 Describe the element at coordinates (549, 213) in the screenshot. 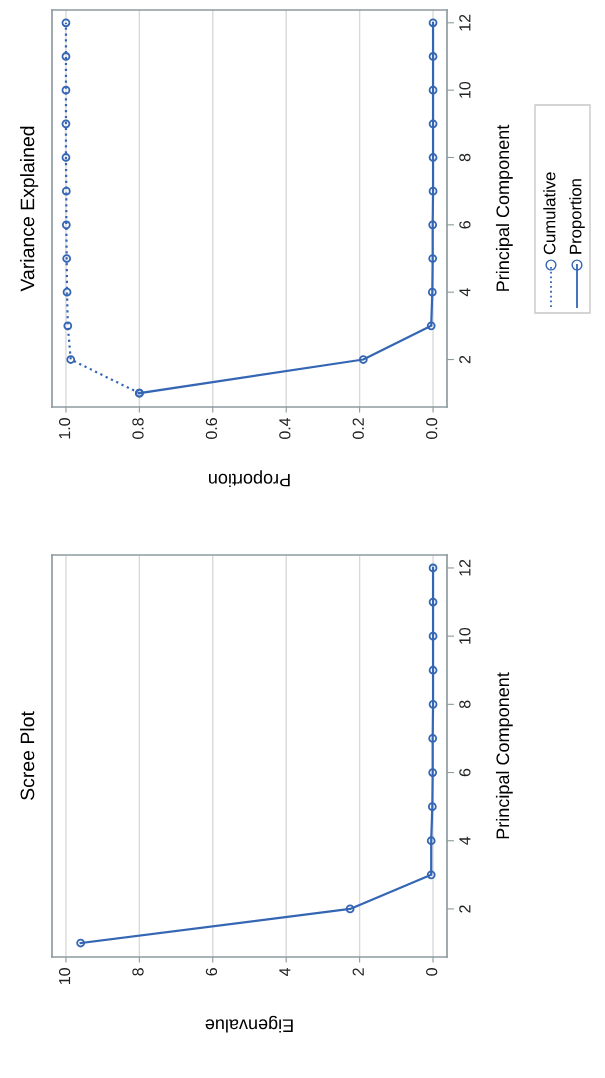

I see `text: Cumulative` at that location.